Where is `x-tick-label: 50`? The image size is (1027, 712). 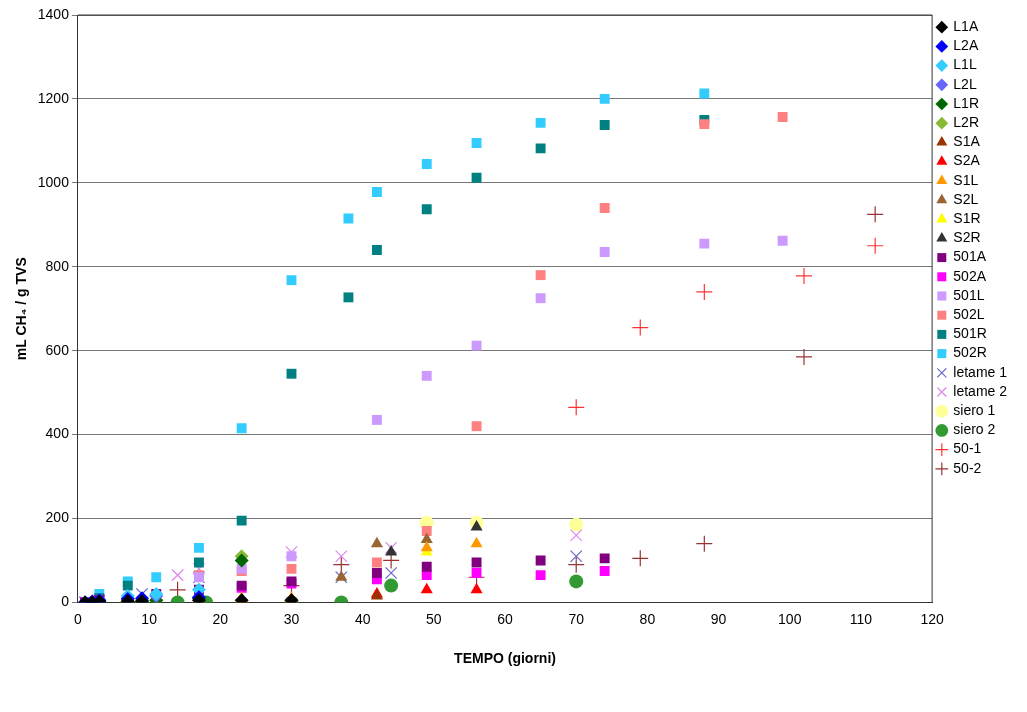
x-tick-label: 50 is located at coordinates (434, 618).